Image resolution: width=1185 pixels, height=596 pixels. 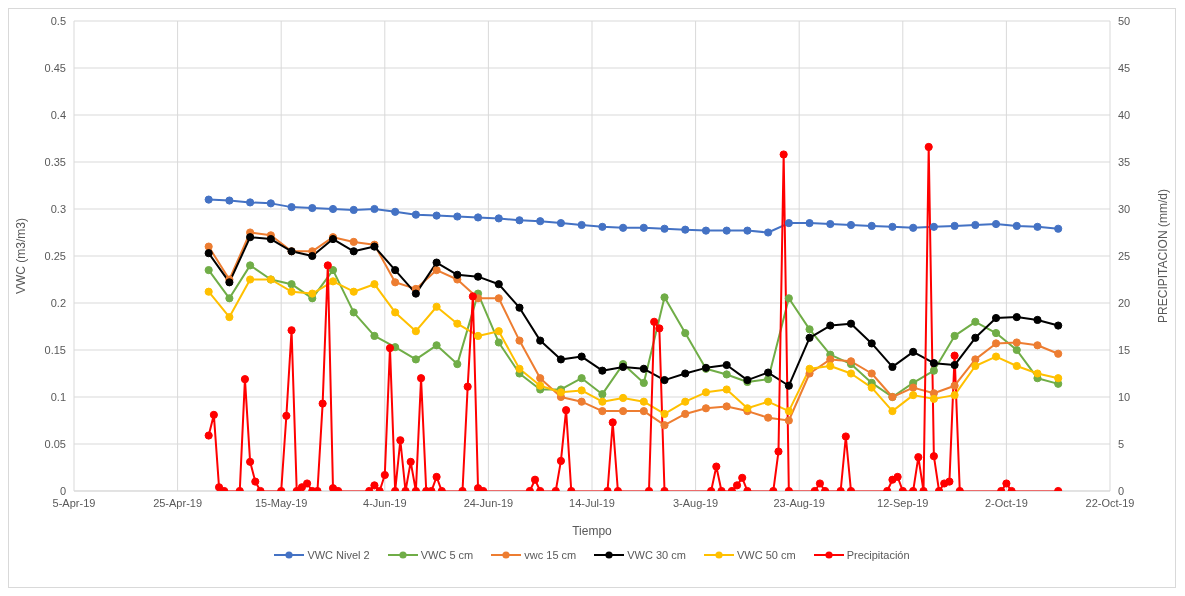 What do you see at coordinates (55, 67) in the screenshot?
I see `y-tick-label: 0.45` at bounding box center [55, 67].